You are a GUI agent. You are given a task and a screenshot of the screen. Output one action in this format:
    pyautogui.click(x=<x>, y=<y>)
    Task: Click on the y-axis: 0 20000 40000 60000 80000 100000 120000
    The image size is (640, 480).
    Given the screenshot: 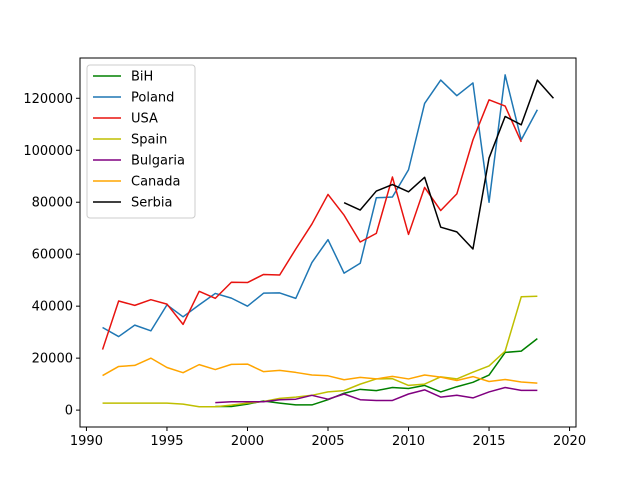 What is the action you would take?
    pyautogui.click(x=51, y=255)
    